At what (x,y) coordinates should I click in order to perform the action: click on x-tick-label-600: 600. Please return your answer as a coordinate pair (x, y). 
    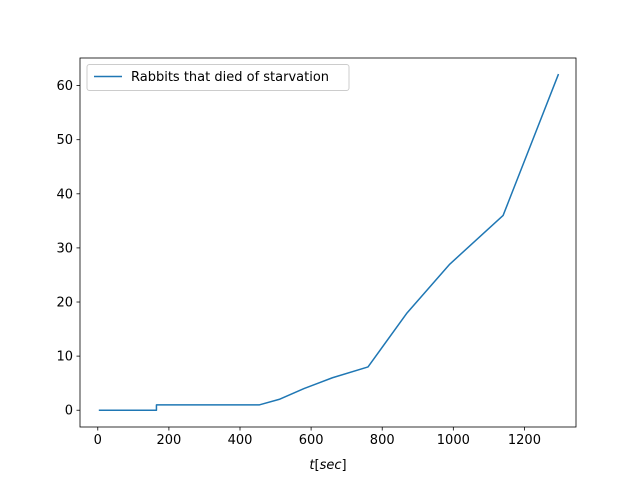
    Looking at the image, I should click on (311, 440).